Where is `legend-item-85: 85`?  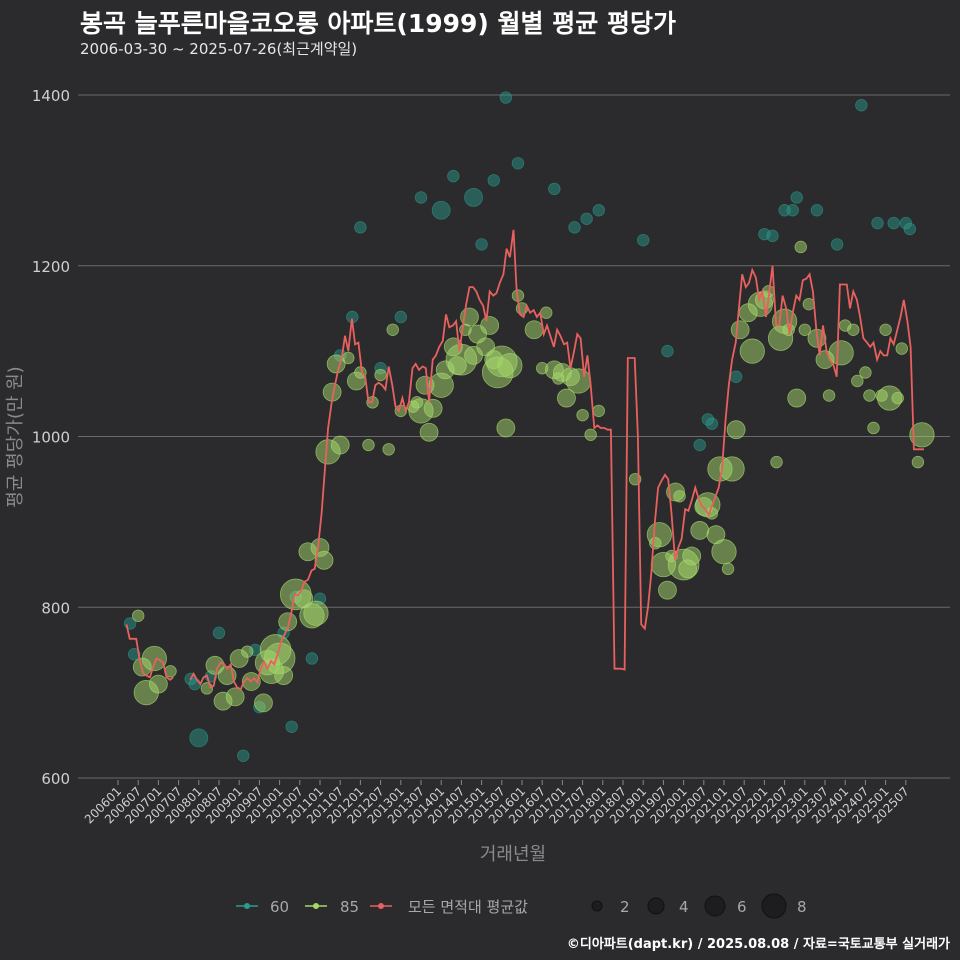 legend-item-85: 85 is located at coordinates (332, 907).